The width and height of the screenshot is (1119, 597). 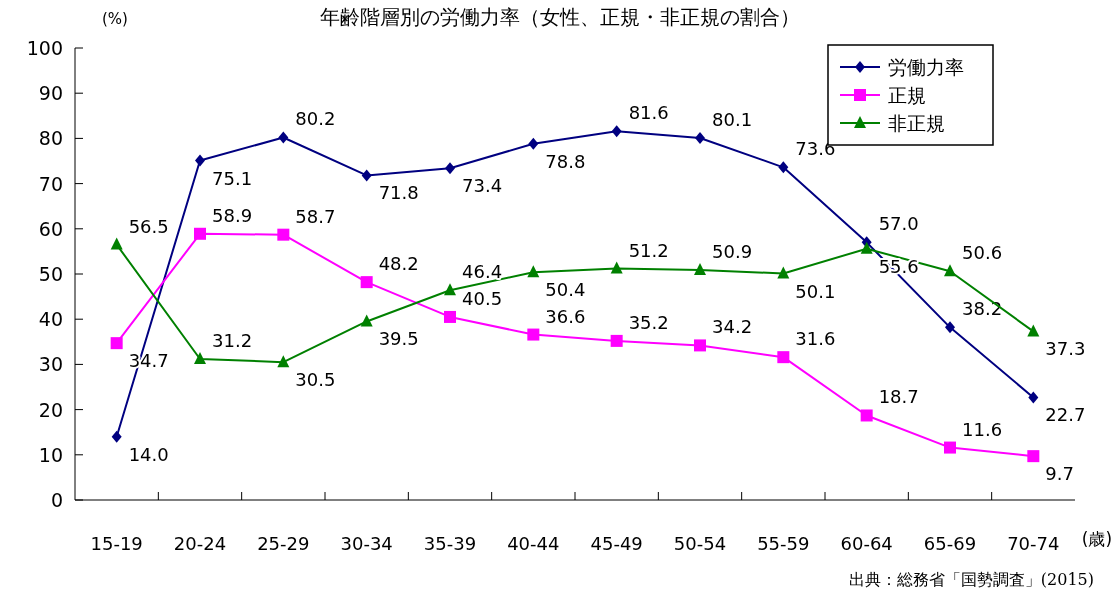 What do you see at coordinates (482, 186) in the screenshot?
I see `data-label: 73.4` at bounding box center [482, 186].